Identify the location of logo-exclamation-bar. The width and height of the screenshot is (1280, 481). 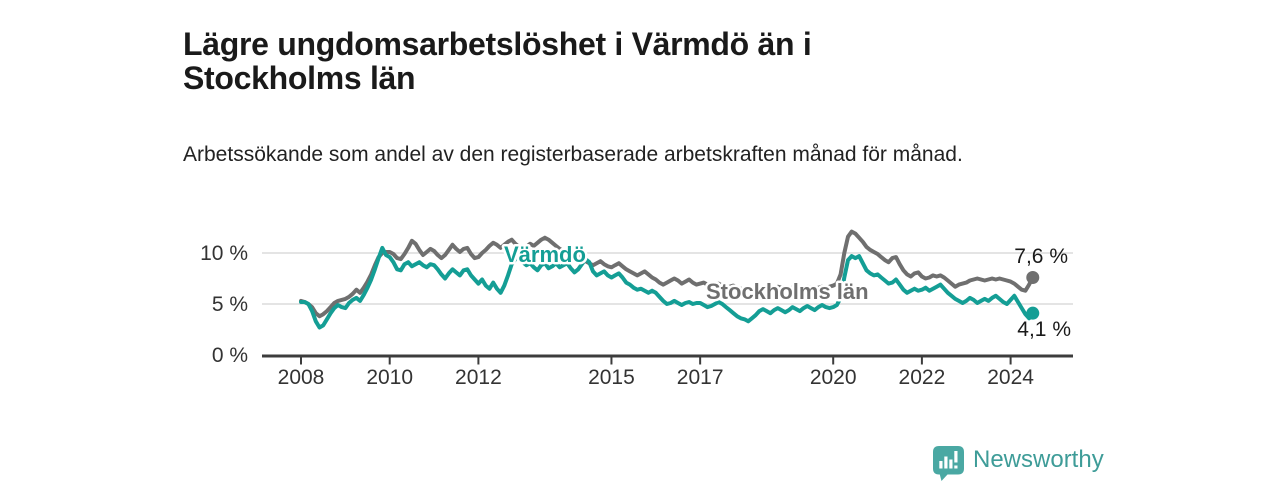
(956, 456).